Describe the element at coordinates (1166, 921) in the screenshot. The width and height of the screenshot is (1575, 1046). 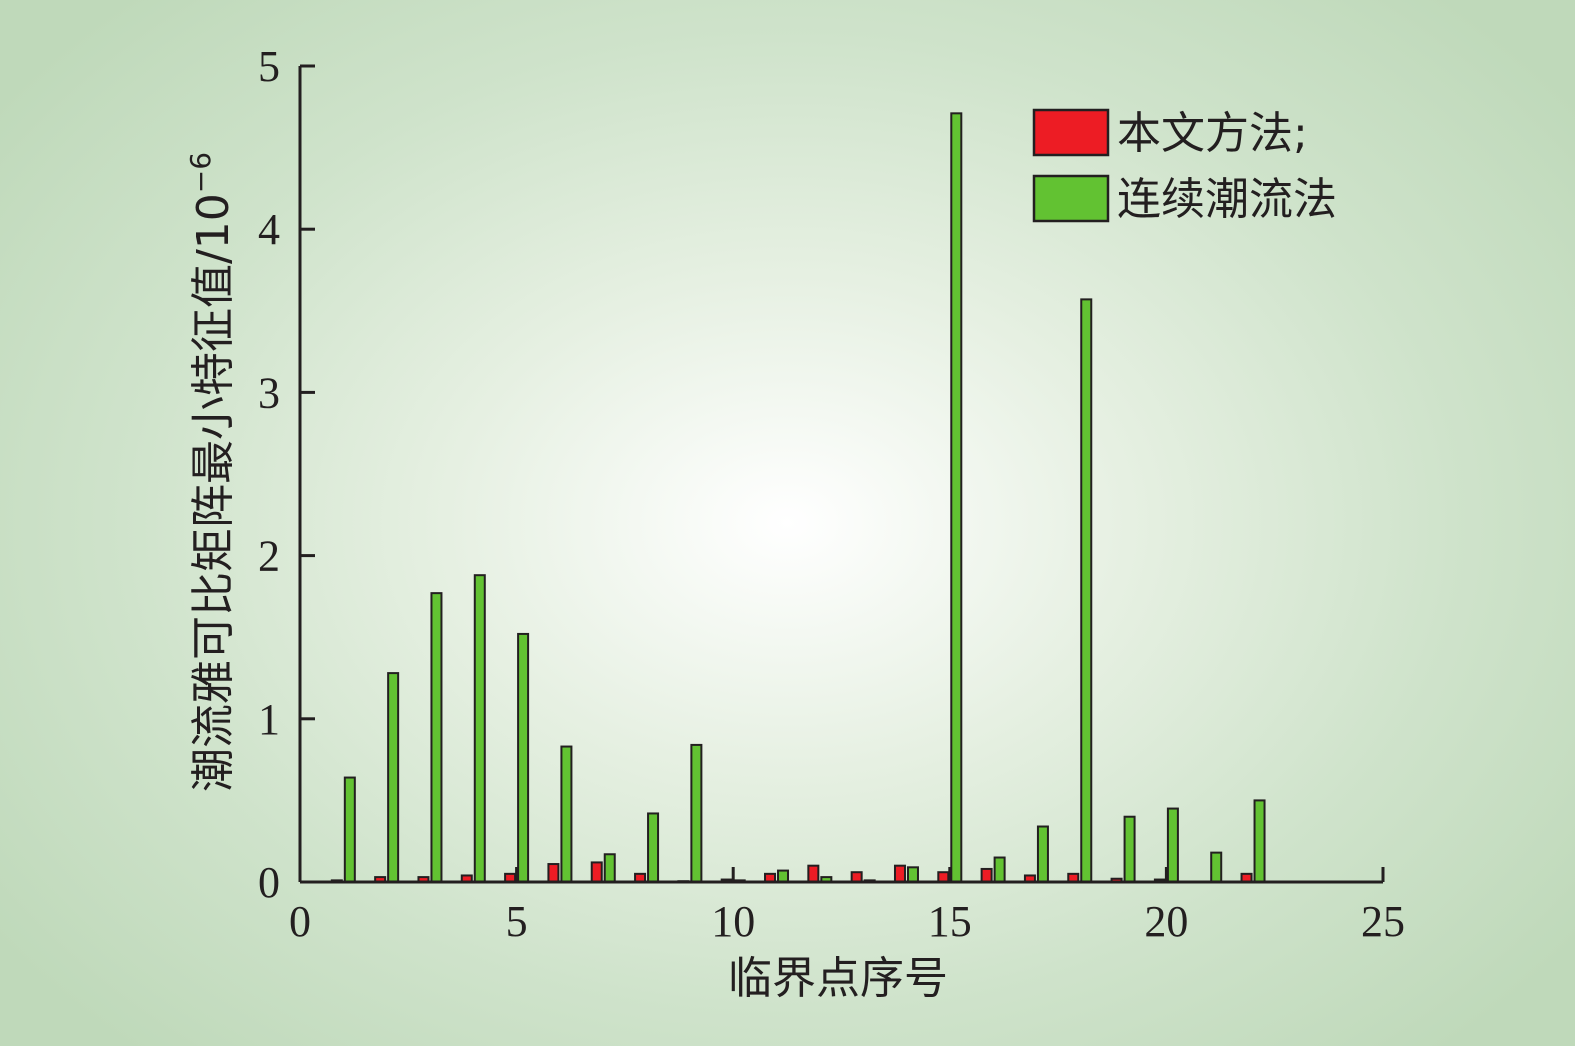
I see `x-tick-label-20: 20` at that location.